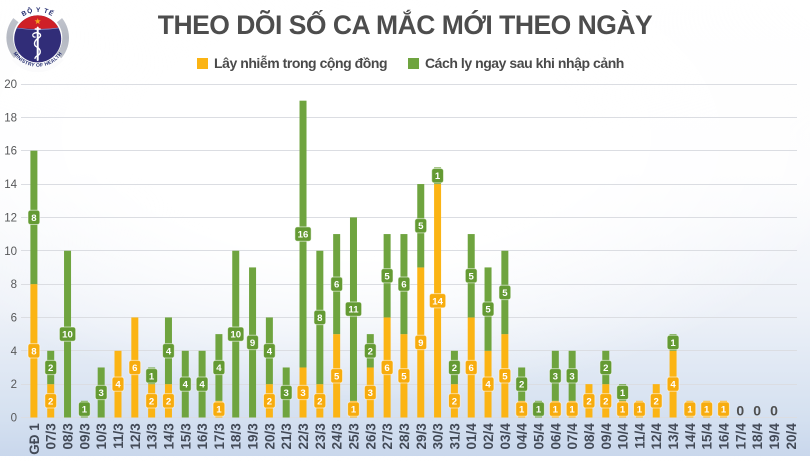 The width and height of the screenshot is (810, 461). I want to click on svg-text: 23/3, so click(320, 436).